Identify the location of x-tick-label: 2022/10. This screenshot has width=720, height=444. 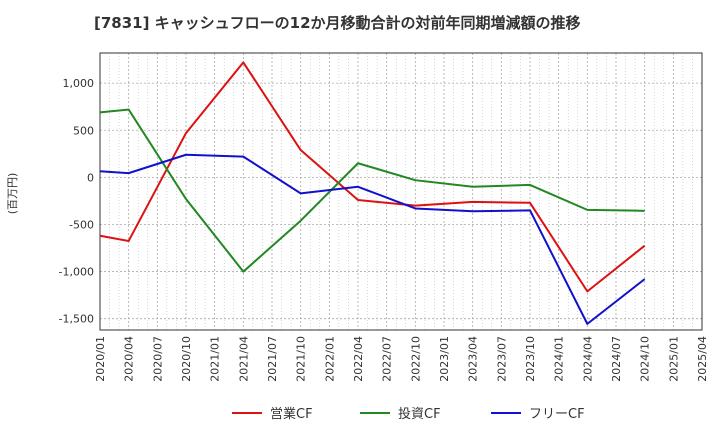
(415, 359).